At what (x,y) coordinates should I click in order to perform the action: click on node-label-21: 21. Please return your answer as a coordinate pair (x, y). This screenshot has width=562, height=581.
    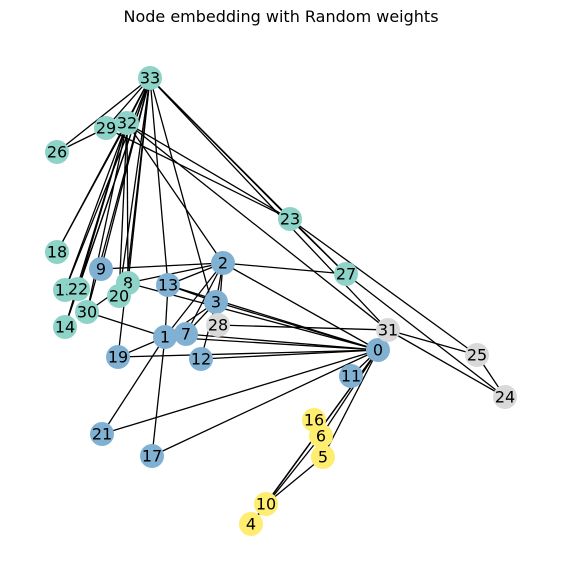
    Looking at the image, I should click on (102, 434).